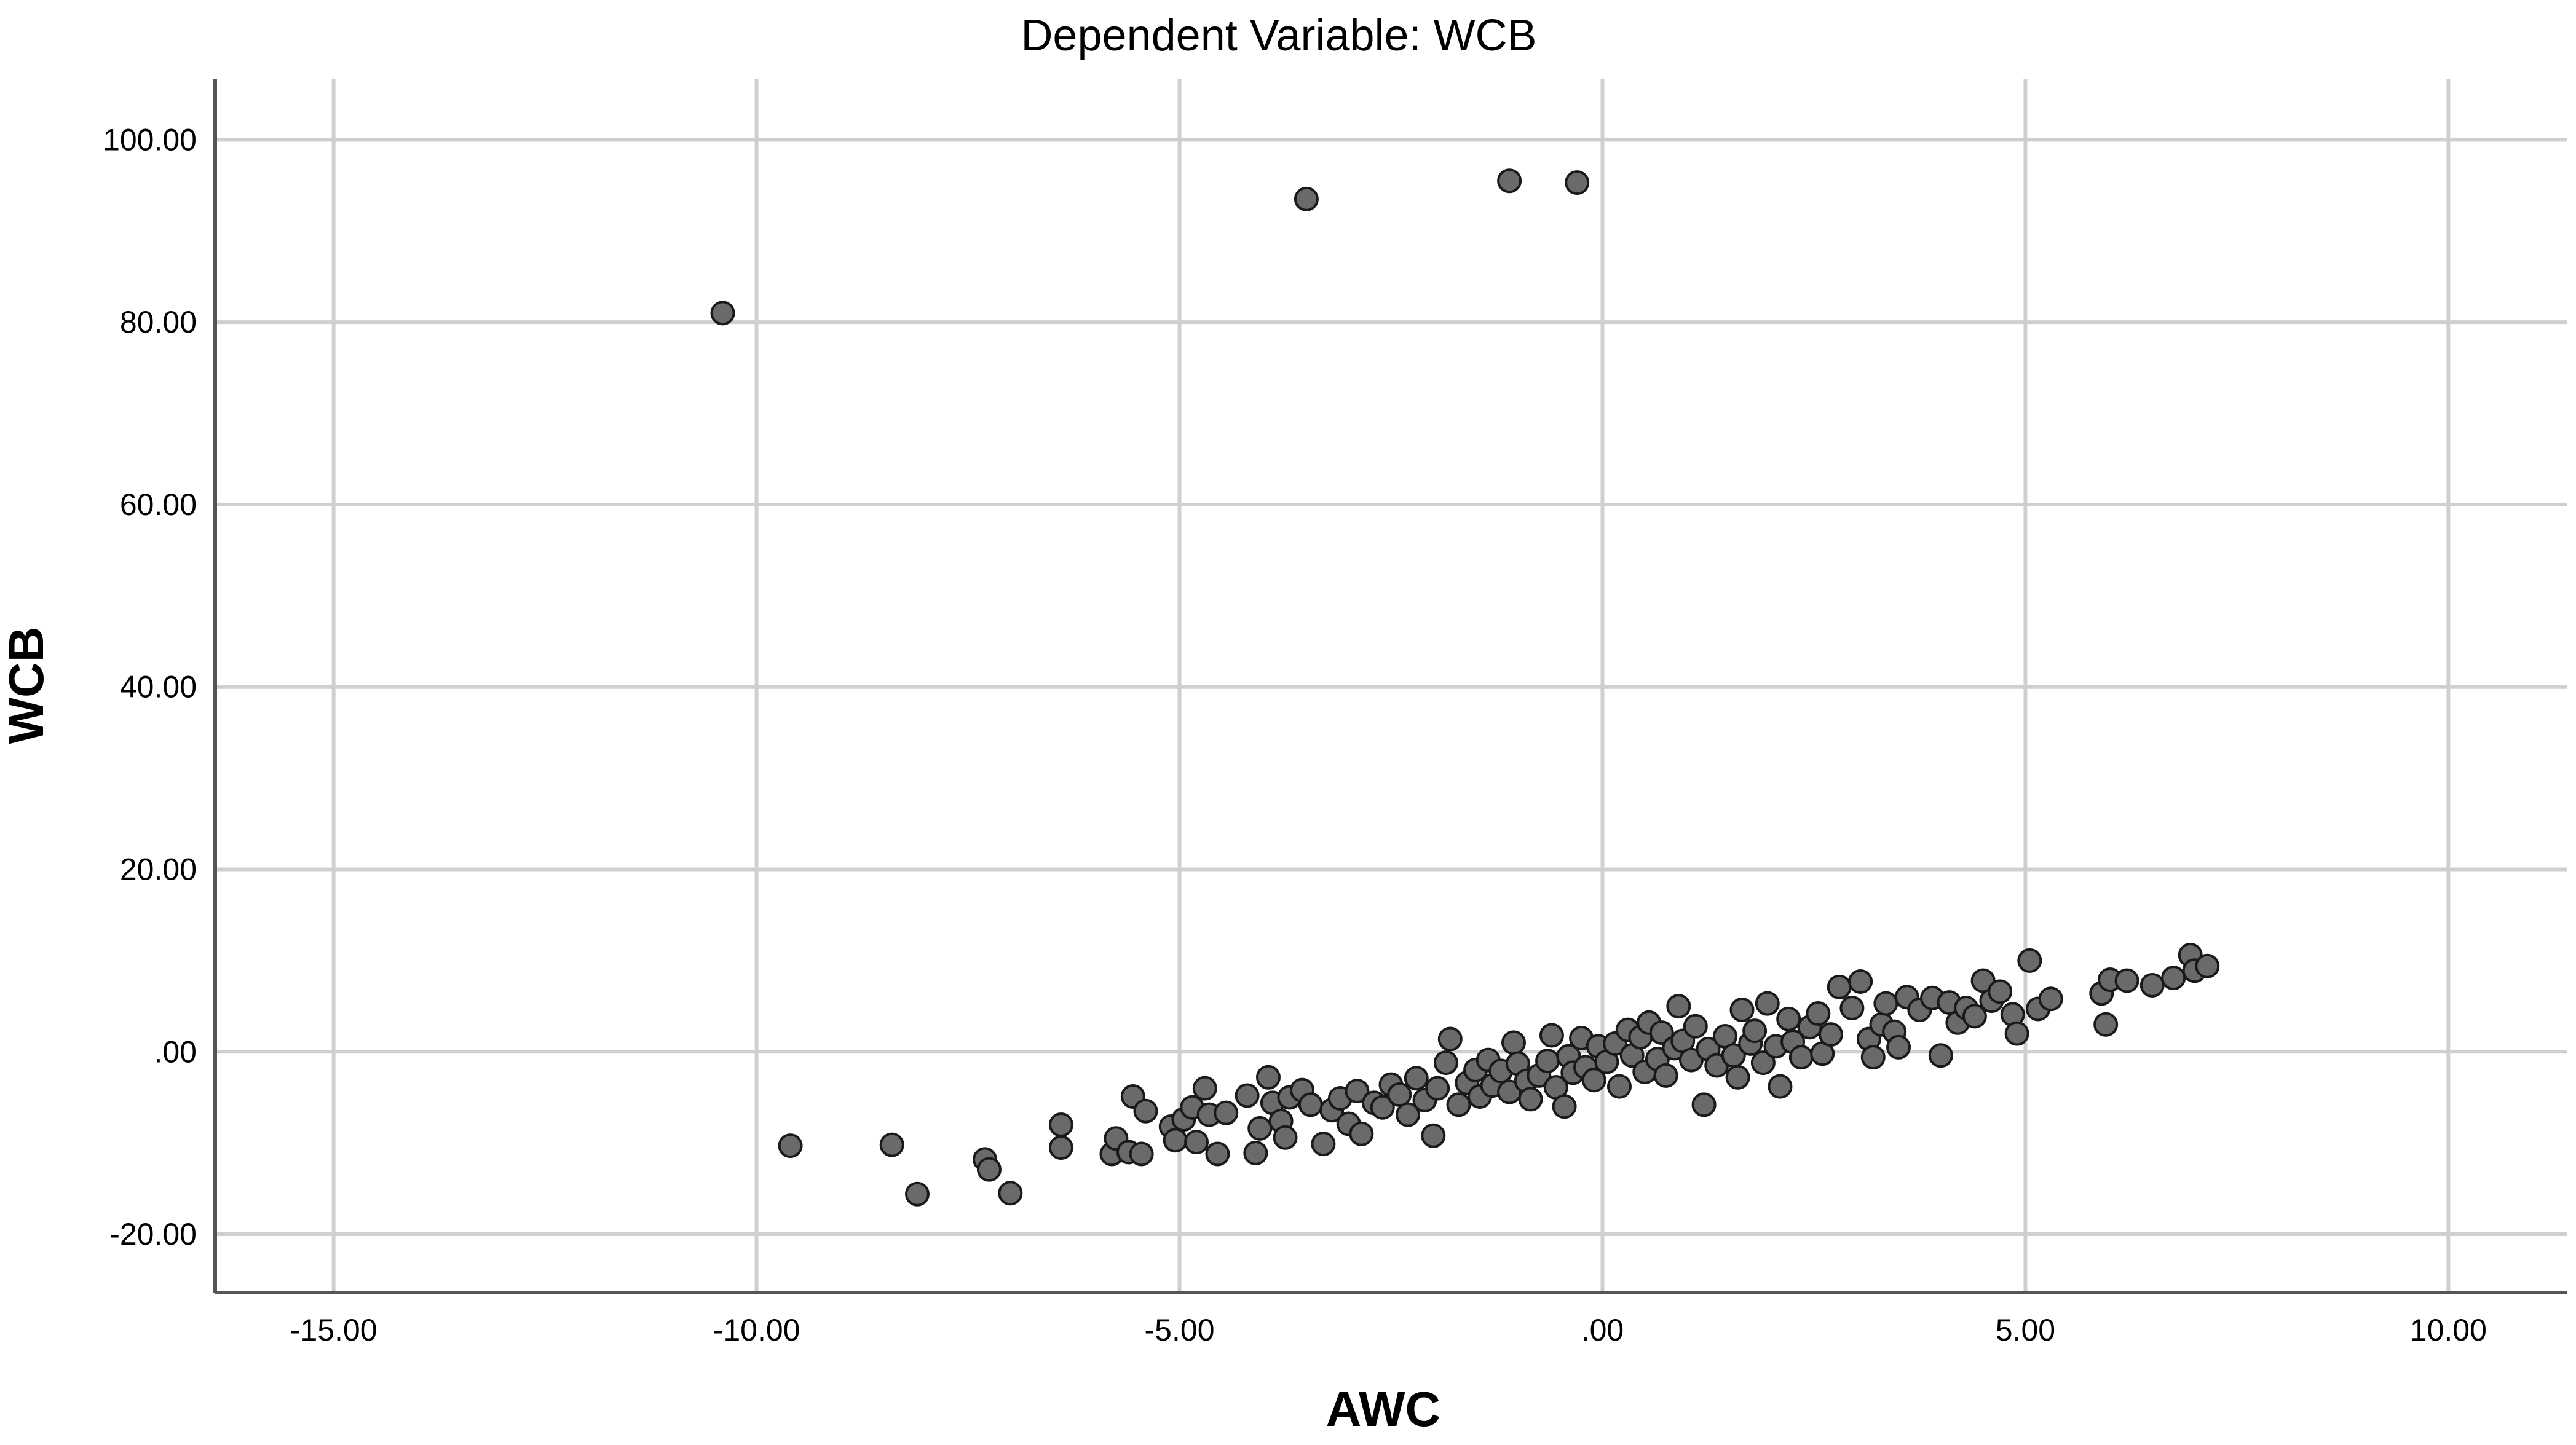 Image resolution: width=2576 pixels, height=1445 pixels. What do you see at coordinates (158, 869) in the screenshot?
I see `y-tick-label: 20.00` at bounding box center [158, 869].